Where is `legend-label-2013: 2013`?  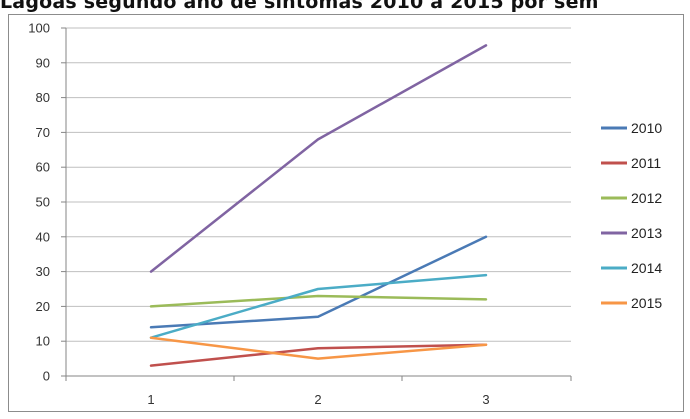
legend-label-2013: 2013 is located at coordinates (646, 233).